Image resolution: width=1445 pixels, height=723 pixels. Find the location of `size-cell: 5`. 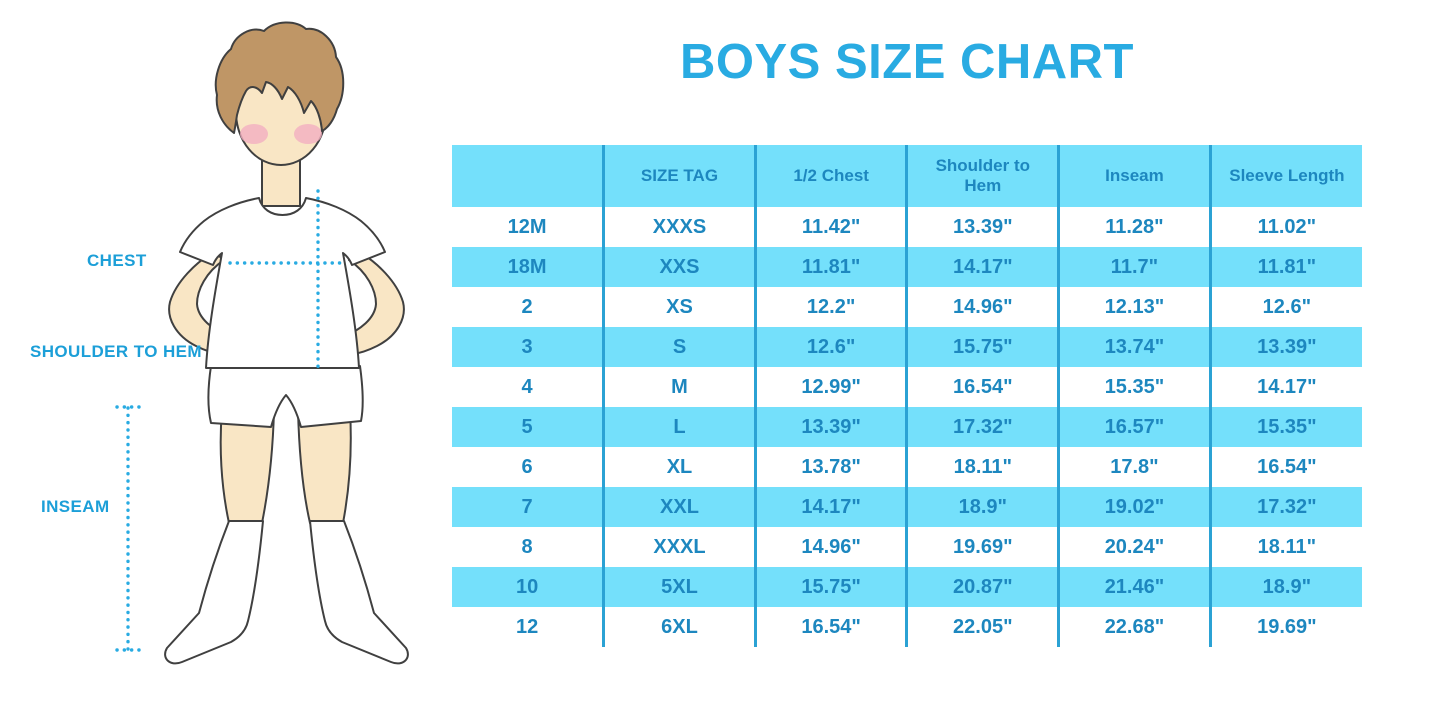

size-cell: 5 is located at coordinates (528, 427).